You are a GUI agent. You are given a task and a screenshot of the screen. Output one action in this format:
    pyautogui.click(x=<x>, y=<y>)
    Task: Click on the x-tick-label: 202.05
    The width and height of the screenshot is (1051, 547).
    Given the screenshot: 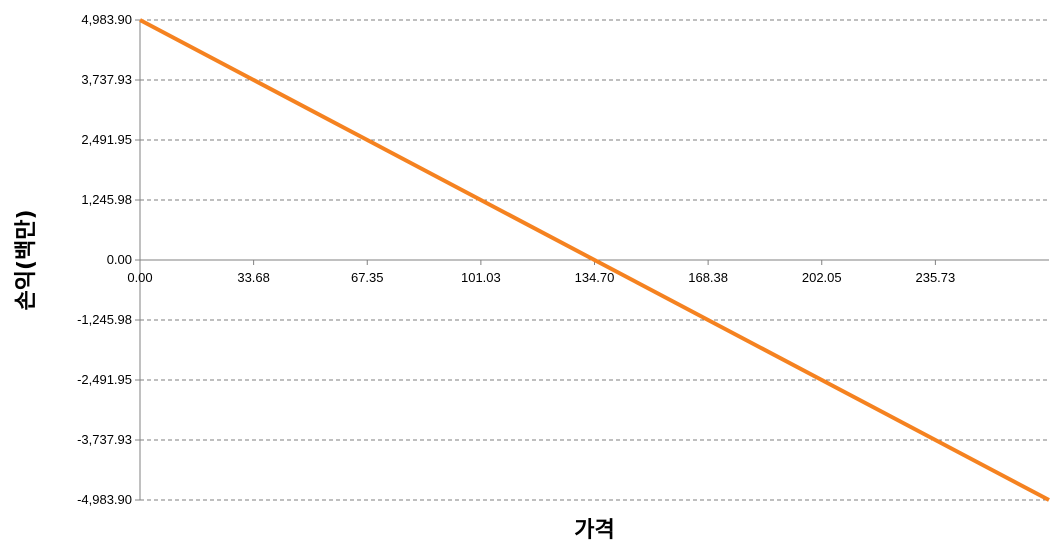 What is the action you would take?
    pyautogui.click(x=822, y=277)
    